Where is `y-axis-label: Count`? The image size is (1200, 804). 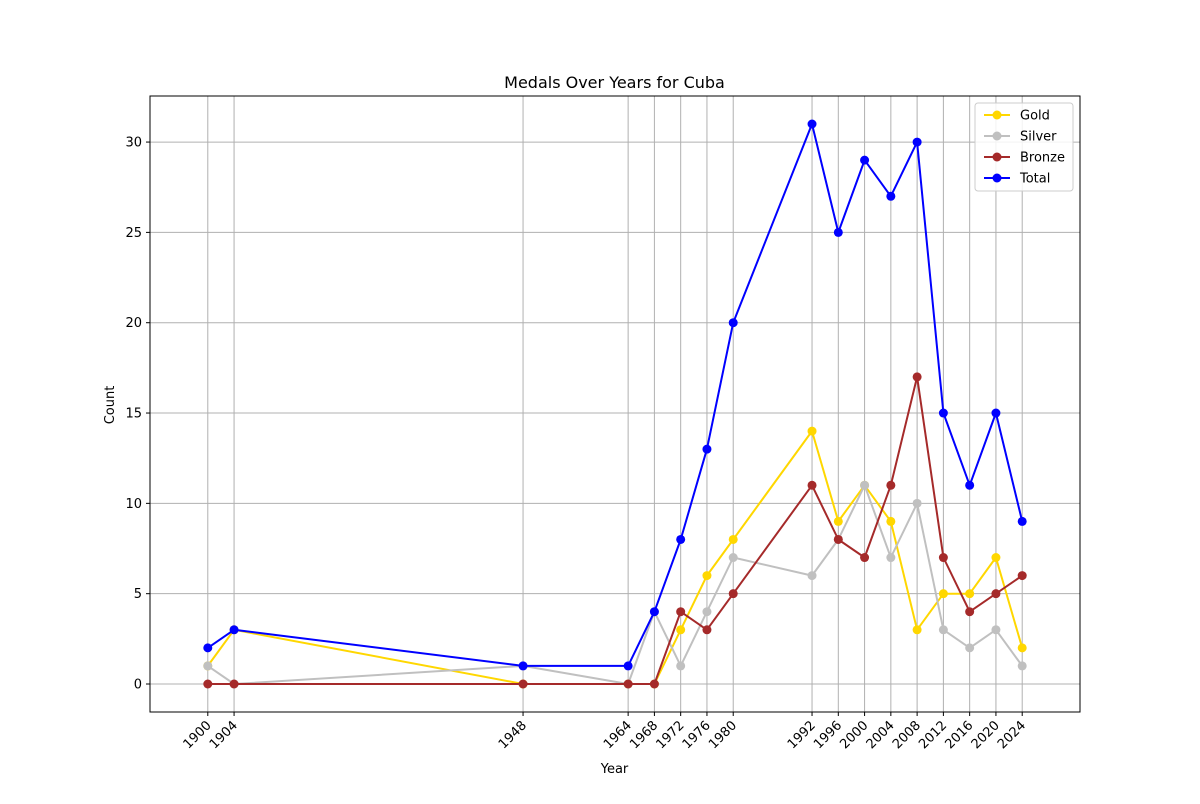 y-axis-label: Count is located at coordinates (110, 405).